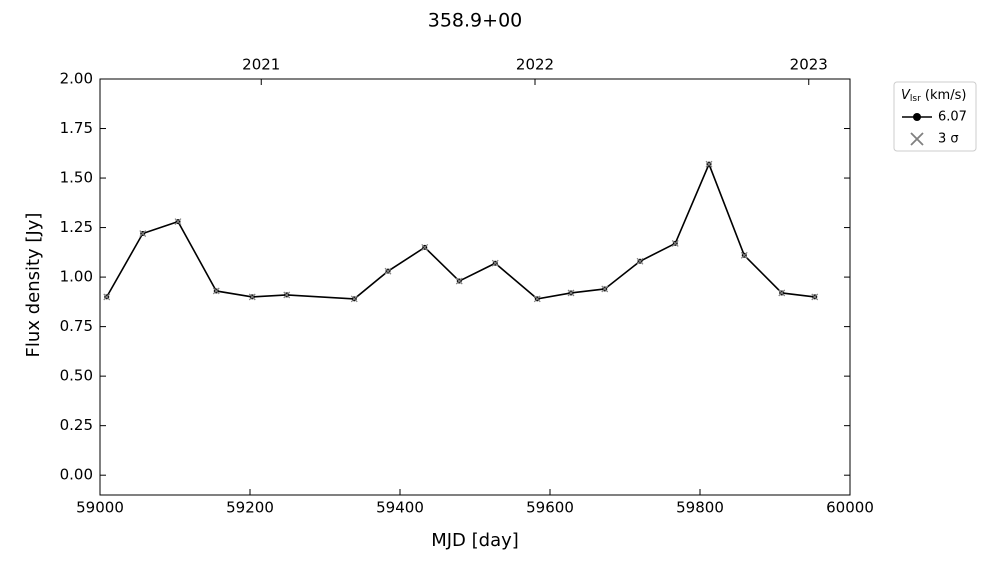 This screenshot has width=1000, height=566. What do you see at coordinates (917, 117) in the screenshot?
I see `legend-marker` at bounding box center [917, 117].